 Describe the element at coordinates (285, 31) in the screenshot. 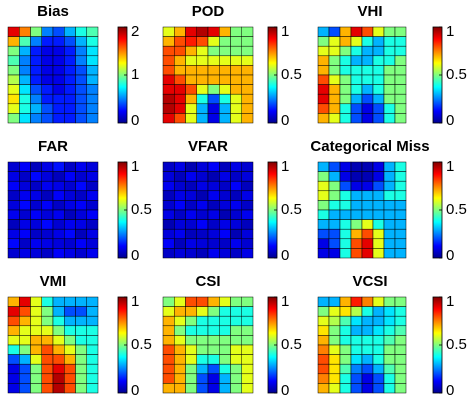

I see `colorbar-tick-label: 1` at that location.